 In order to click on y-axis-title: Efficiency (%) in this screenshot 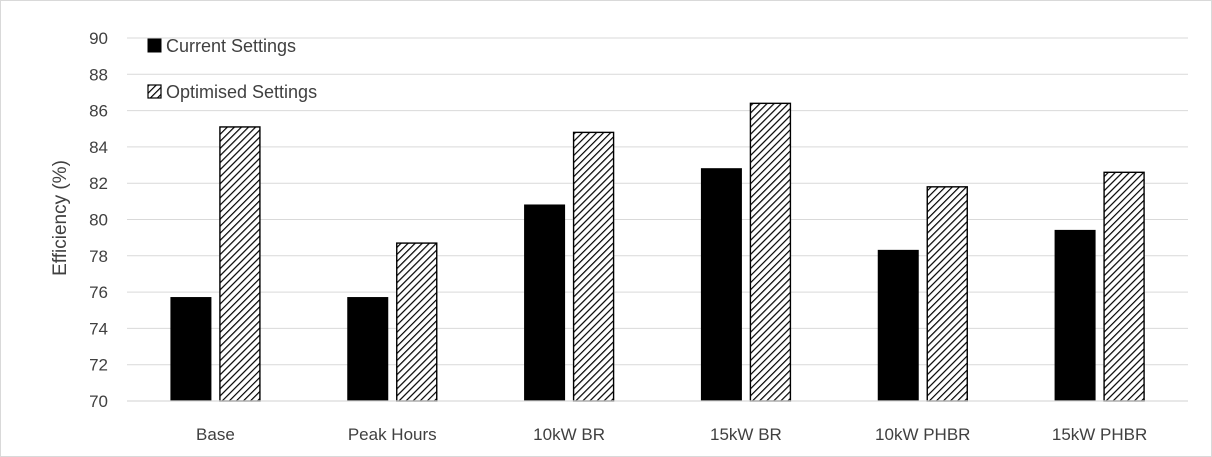, I will do `click(60, 218)`.